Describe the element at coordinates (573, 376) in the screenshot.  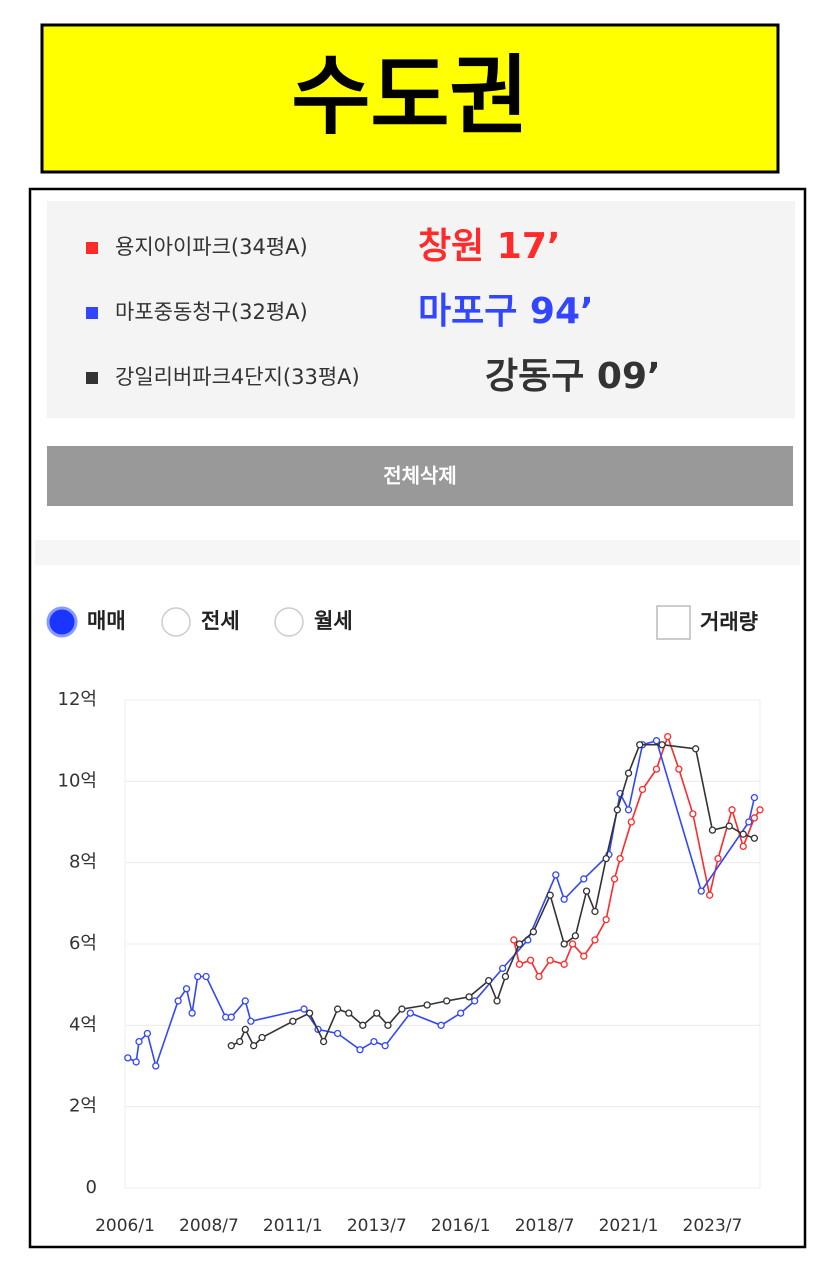
I see `legend-note: 강동구 09’` at that location.